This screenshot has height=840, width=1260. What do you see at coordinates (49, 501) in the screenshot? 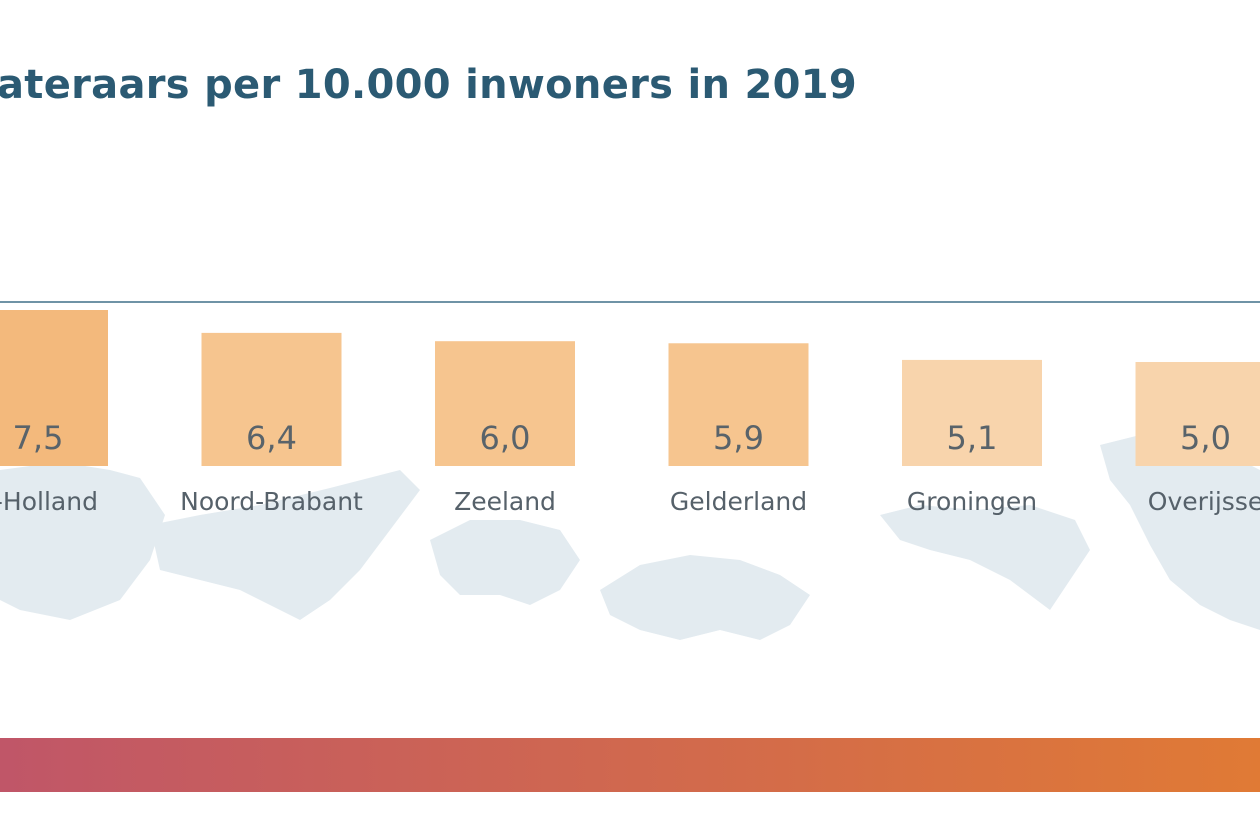
I see `category-label: d-Holland` at bounding box center [49, 501].